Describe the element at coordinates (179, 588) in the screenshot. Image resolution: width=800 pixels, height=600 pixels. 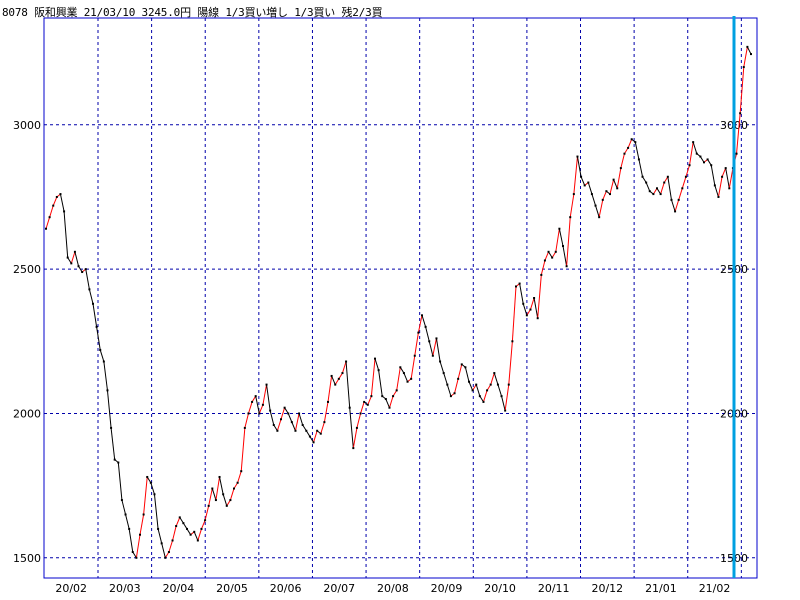
I see `x-tick-label: 20/04` at that location.